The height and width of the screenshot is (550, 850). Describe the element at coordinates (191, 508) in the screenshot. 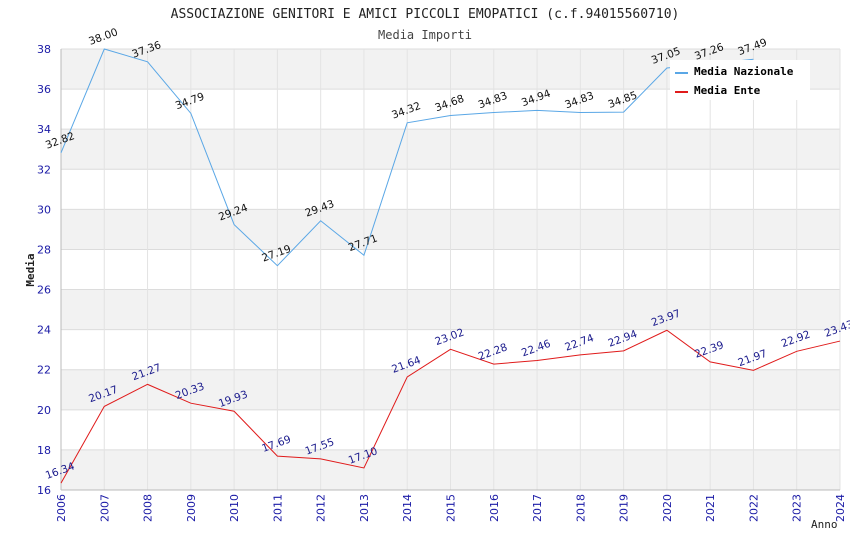

I see `x-tick-label: 2009` at that location.